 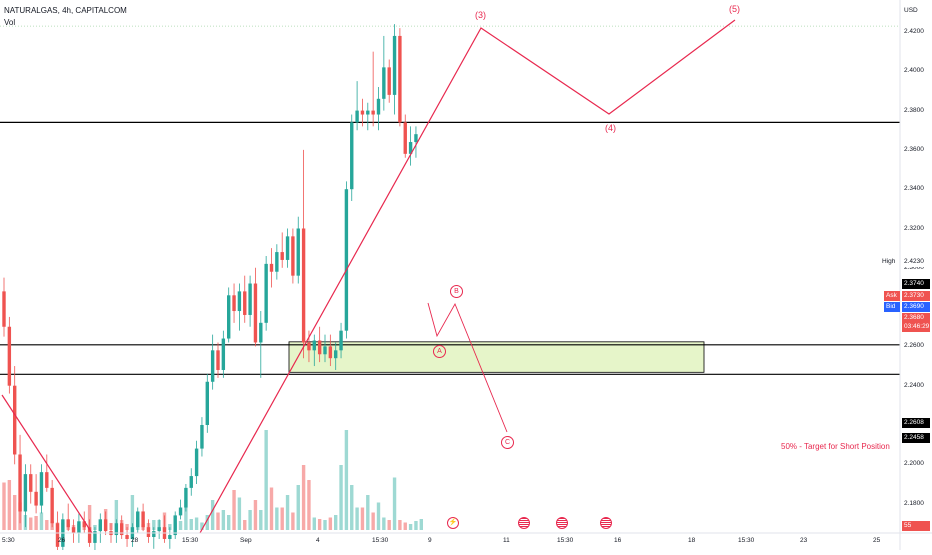 What do you see at coordinates (892, 296) in the screenshot?
I see `ask-text-label: Ask` at bounding box center [892, 296].